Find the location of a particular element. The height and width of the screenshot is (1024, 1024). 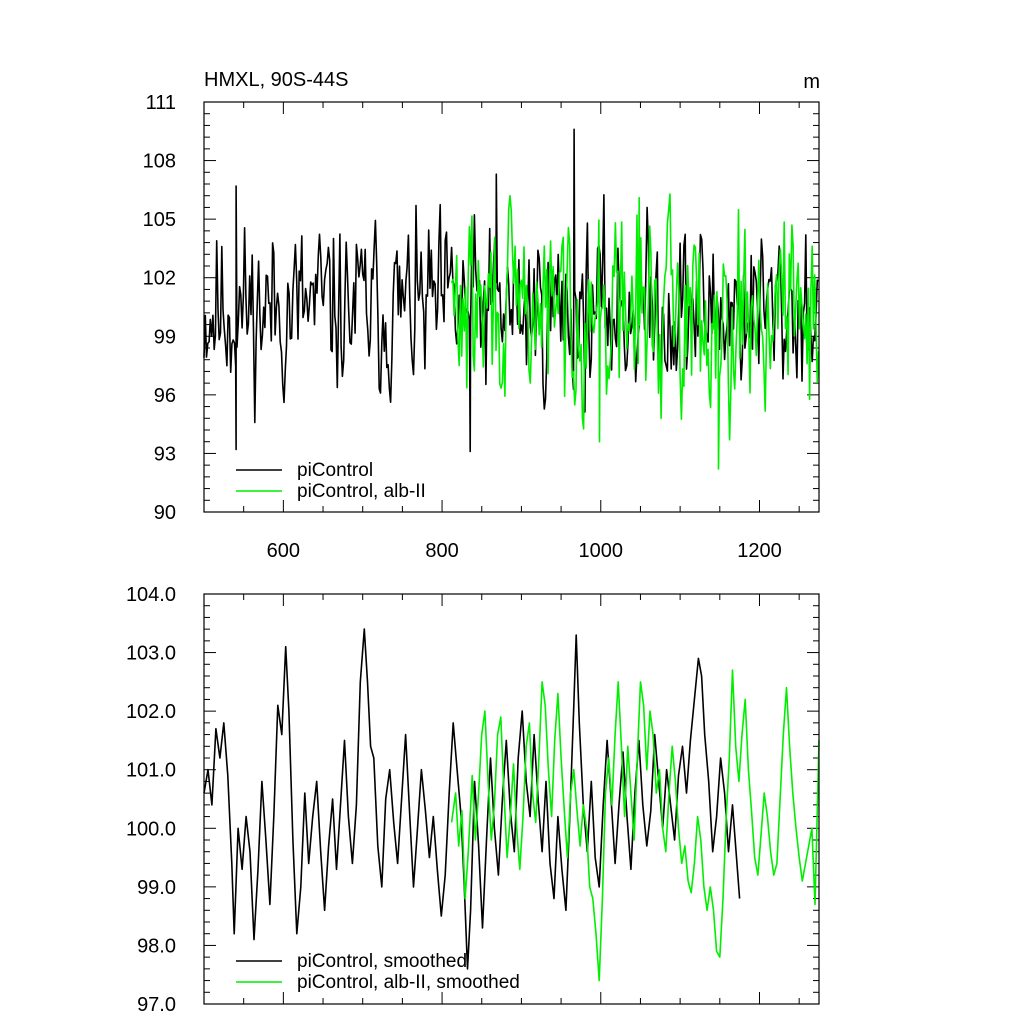

bottom-y-tick-label: 100.0 is located at coordinates (151, 829).